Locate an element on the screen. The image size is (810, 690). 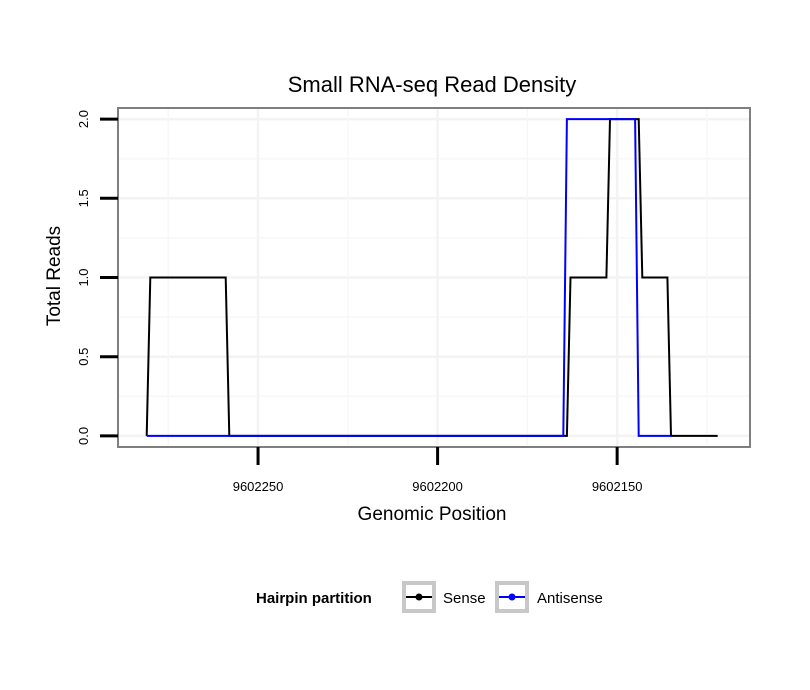
y-tick-label: 1.0 is located at coordinates (83, 277).